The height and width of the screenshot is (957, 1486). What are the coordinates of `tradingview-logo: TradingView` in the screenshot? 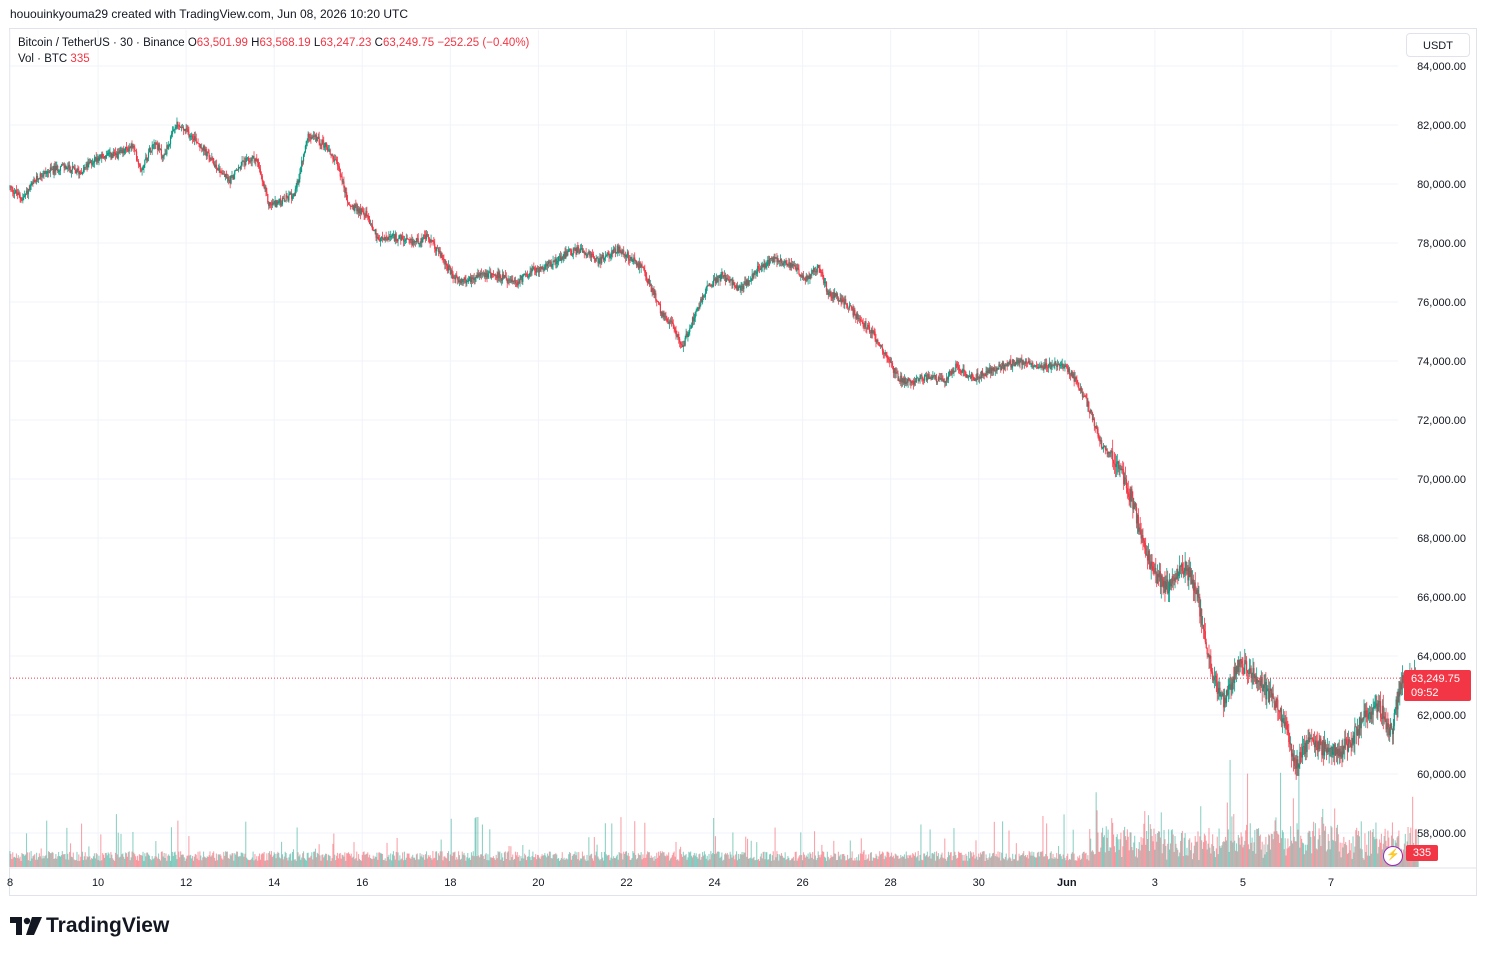 It's located at (89, 926).